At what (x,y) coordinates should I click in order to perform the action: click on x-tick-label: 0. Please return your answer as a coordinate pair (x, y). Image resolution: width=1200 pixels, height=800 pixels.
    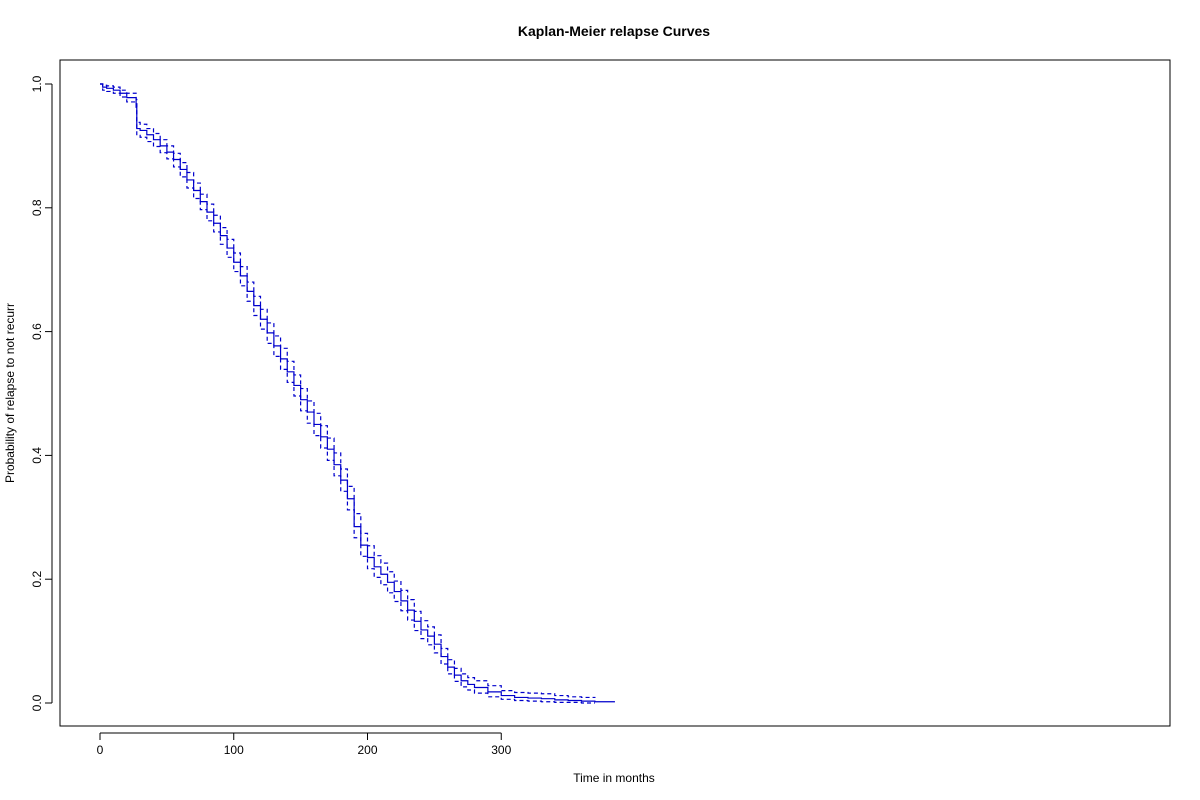
    Looking at the image, I should click on (100, 750).